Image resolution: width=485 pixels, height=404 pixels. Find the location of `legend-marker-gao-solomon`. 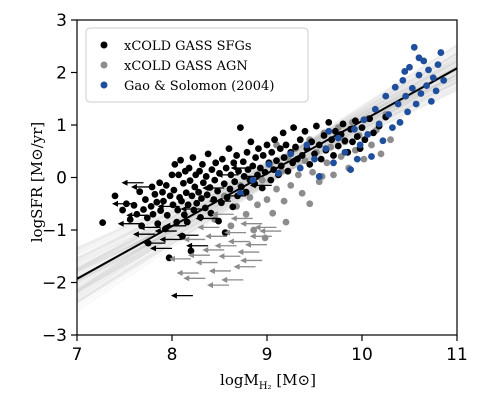

legend-marker-gao-solomon is located at coordinates (104, 85).